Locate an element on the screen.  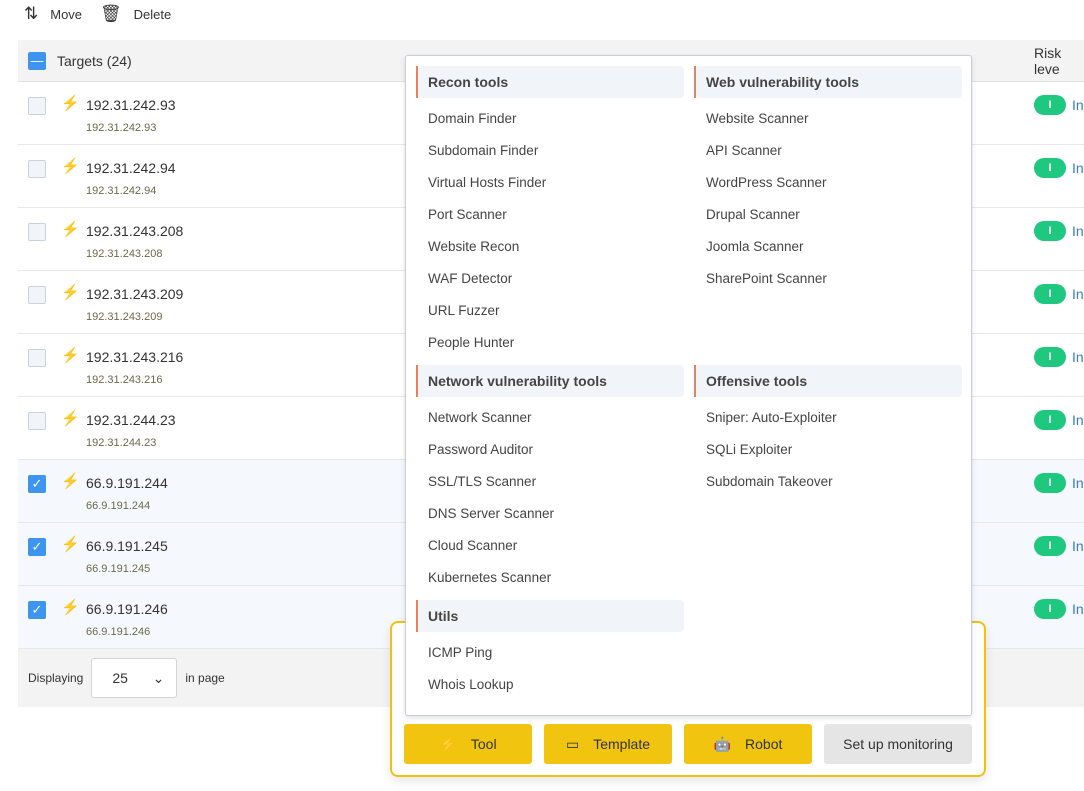
target-subtitle: 66.9.191.246 is located at coordinates (118, 632).